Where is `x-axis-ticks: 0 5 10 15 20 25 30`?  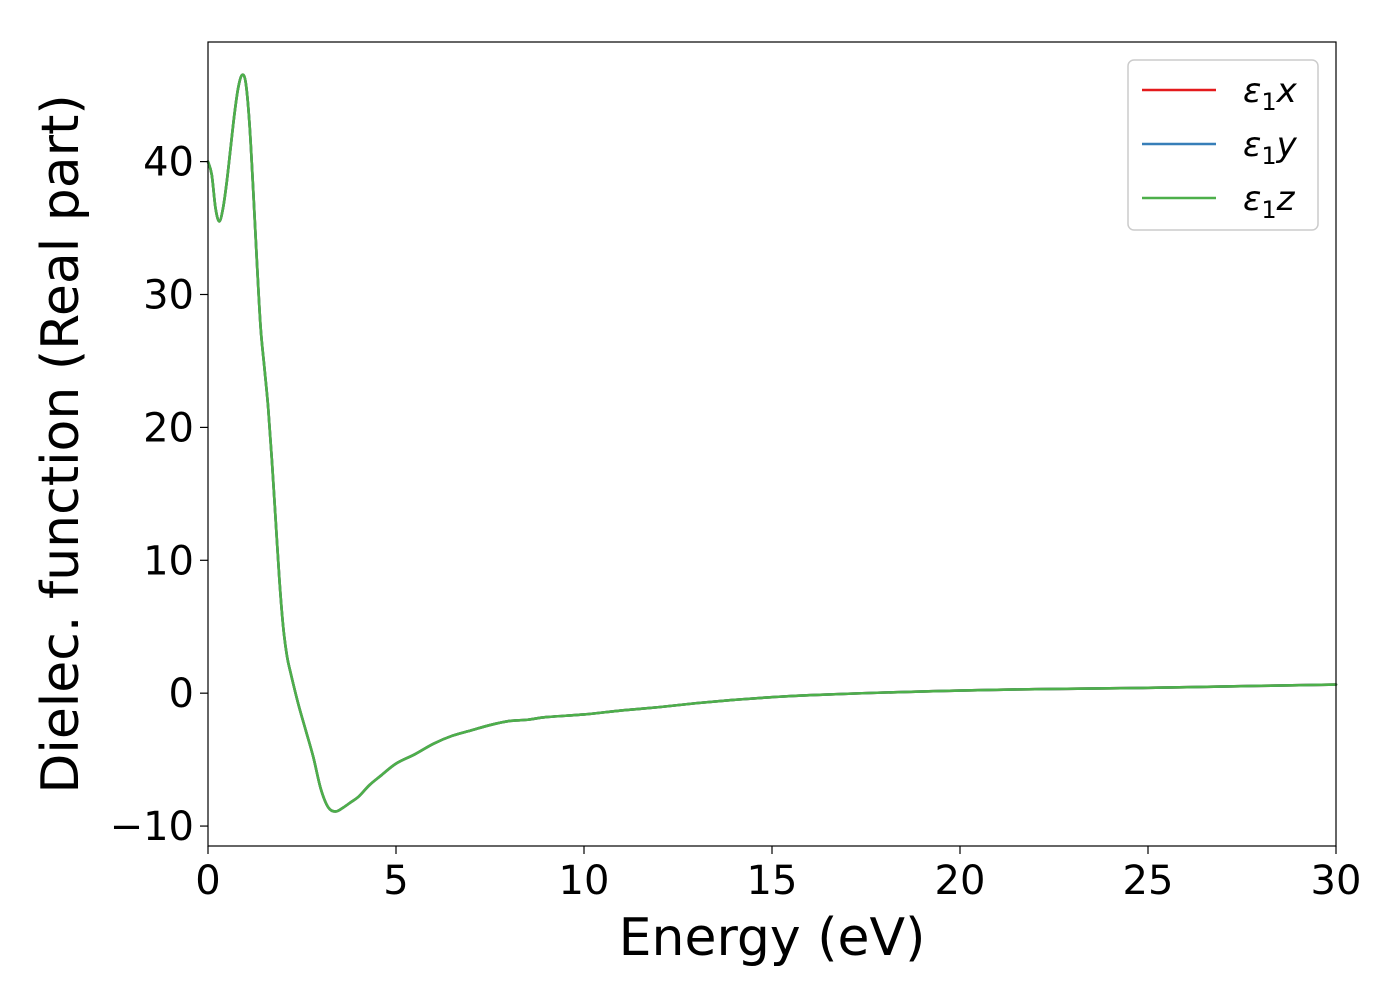
x-axis-ticks: 0 5 10 15 20 25 30 is located at coordinates (778, 875).